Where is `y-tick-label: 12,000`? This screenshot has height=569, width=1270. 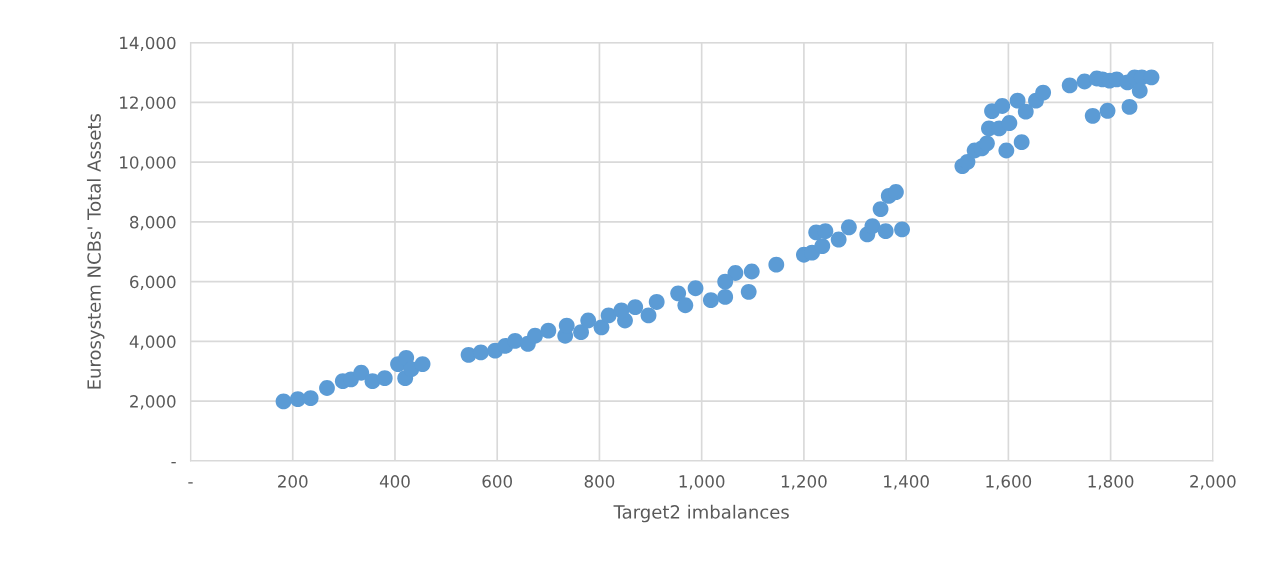 y-tick-label: 12,000 is located at coordinates (148, 103).